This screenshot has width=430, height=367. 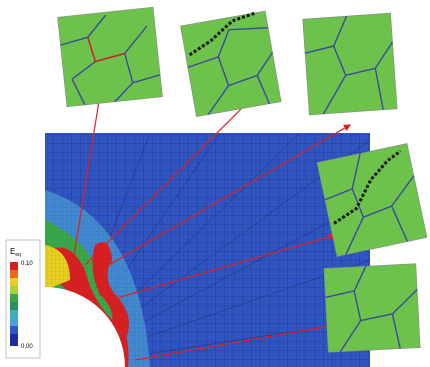 What do you see at coordinates (23, 299) in the screenshot?
I see `colorbar: Eeq 0.10 0.00` at bounding box center [23, 299].